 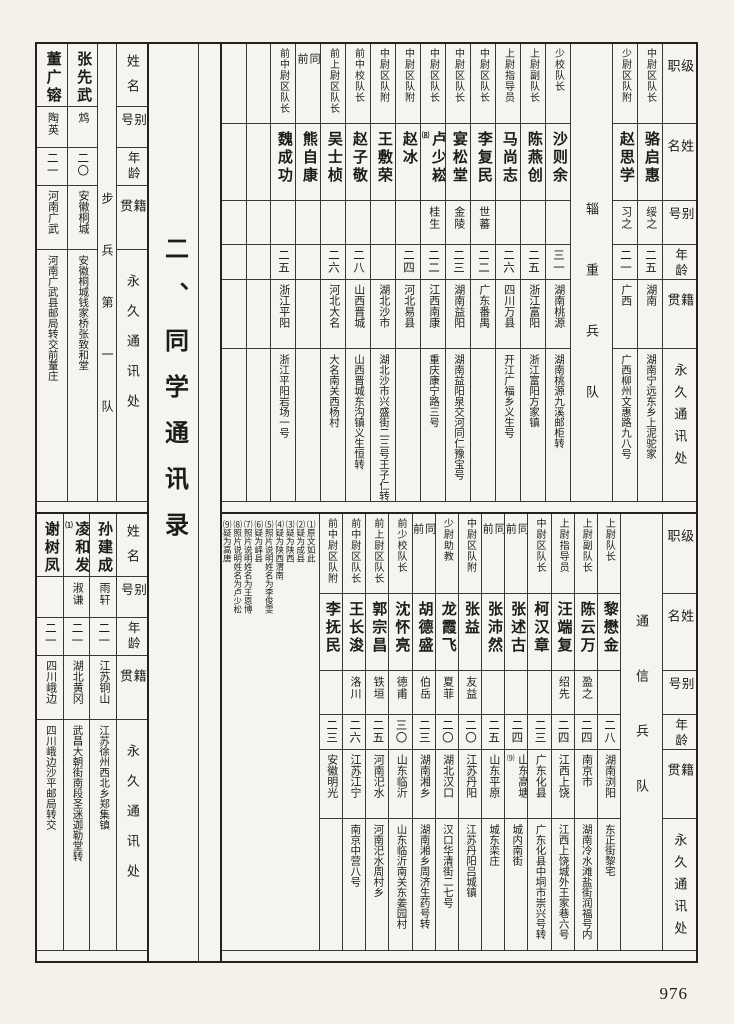 I want to click on name-cell: 张先武, so click(x=83, y=75).